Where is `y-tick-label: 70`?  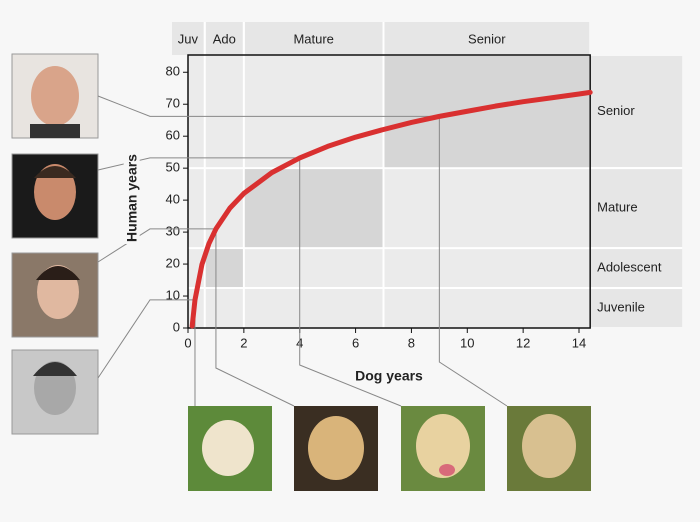
y-tick-label: 70 is located at coordinates (173, 103).